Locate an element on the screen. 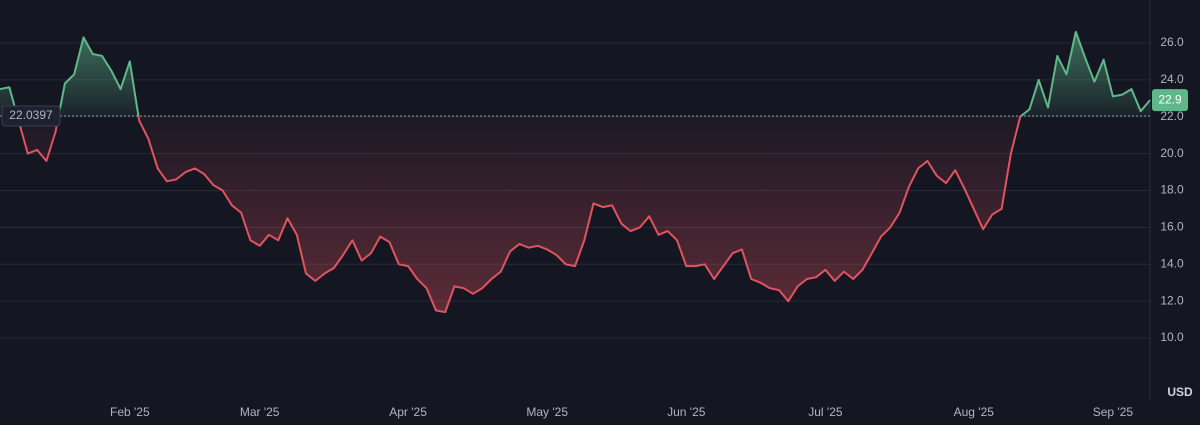 This screenshot has height=425, width=1200. y-tick-label: 18.0 is located at coordinates (1172, 190).